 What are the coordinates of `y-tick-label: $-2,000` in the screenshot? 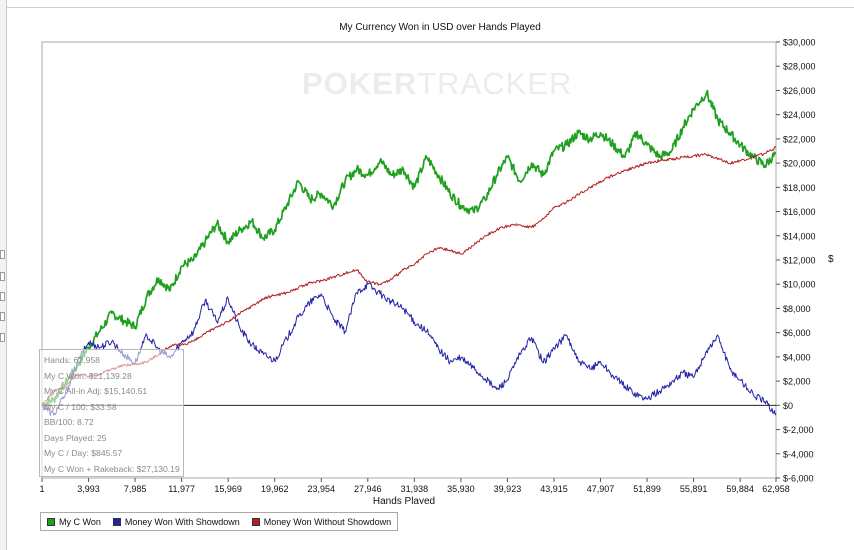 It's located at (798, 430).